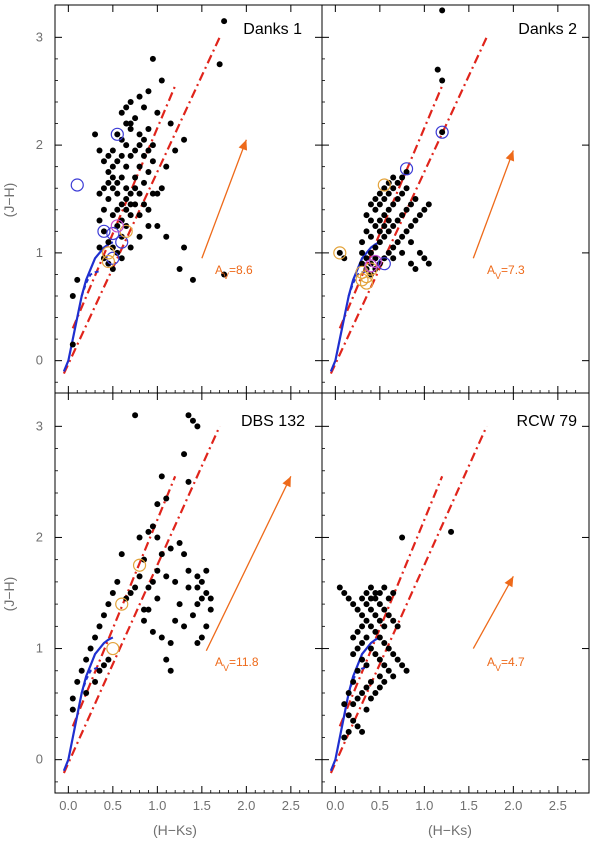 The width and height of the screenshot is (600, 842). What do you see at coordinates (506, 272) in the screenshot?
I see `av-label: AV=7.3` at bounding box center [506, 272].